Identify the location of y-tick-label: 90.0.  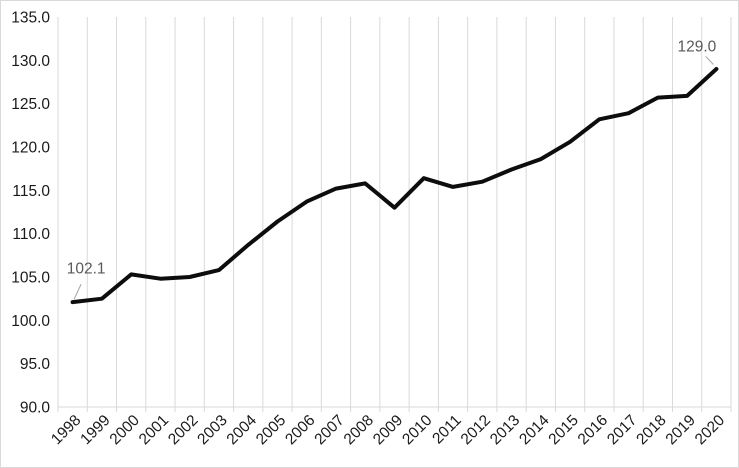
(35, 408).